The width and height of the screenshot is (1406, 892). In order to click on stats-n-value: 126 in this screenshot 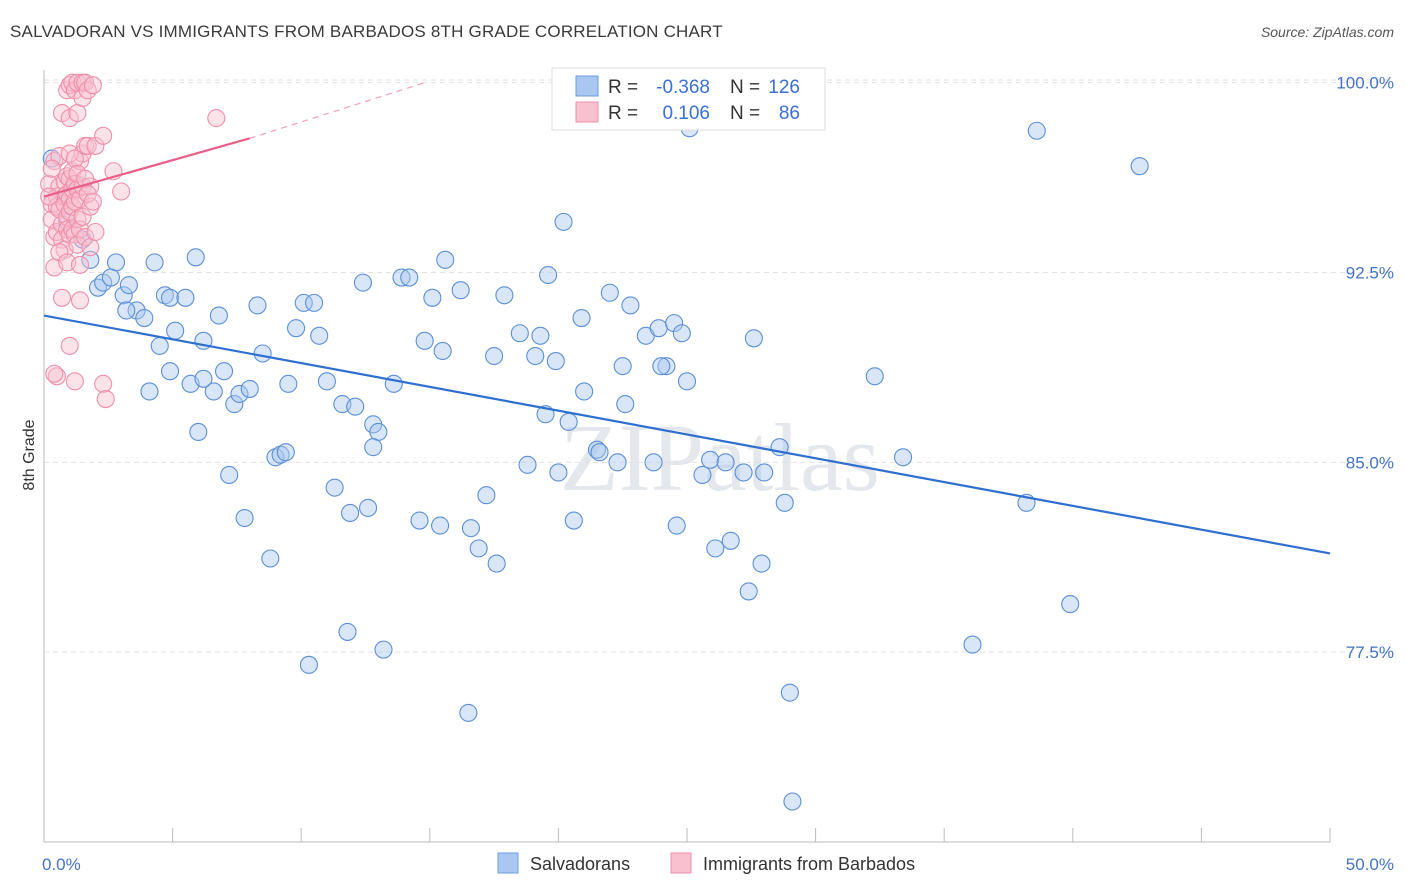, I will do `click(784, 87)`.